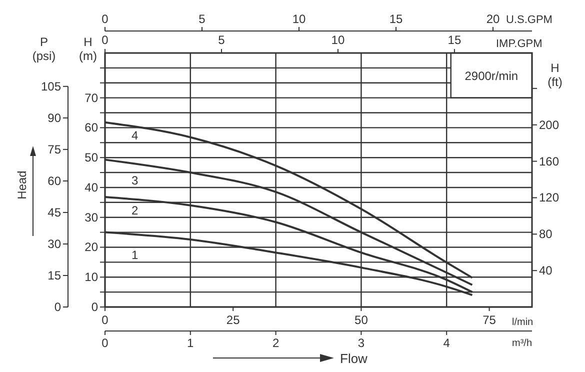 Image resolution: width=585 pixels, height=372 pixels. I want to click on y2-axis-title: H (ft), so click(555, 75).